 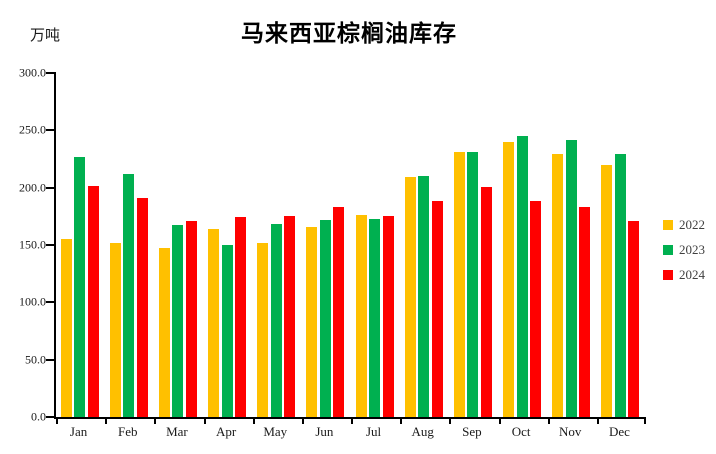 What do you see at coordinates (276, 320) in the screenshot?
I see `bar-2023-may` at bounding box center [276, 320].